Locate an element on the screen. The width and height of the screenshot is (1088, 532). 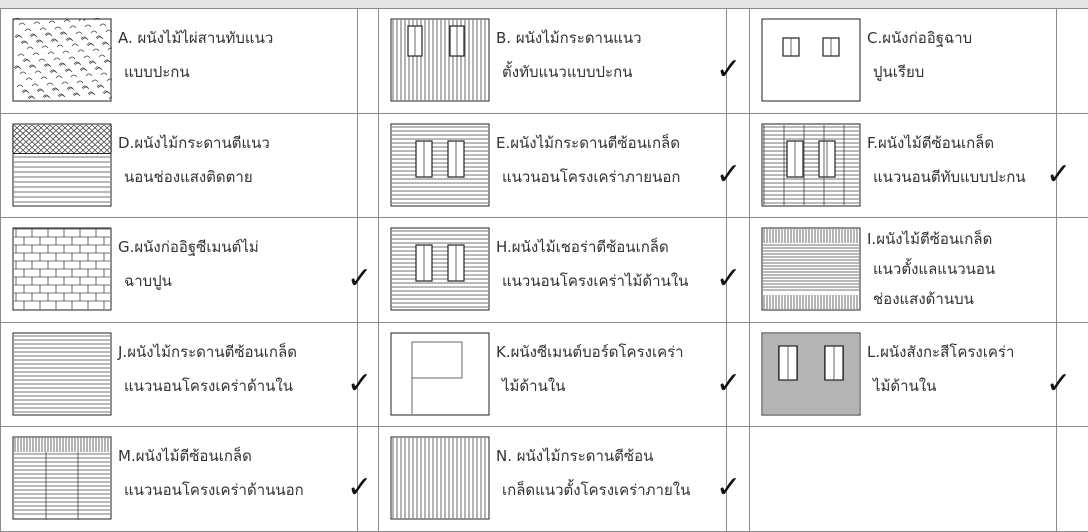
cell-text: ตั้งทับแนวแบบปะกน is located at coordinates (567, 72).